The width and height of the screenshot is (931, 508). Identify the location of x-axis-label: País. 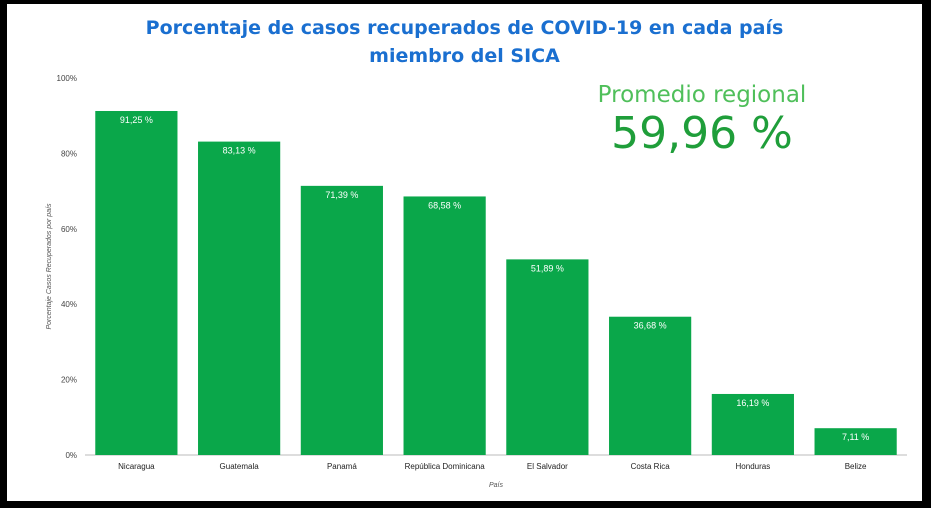
(496, 485).